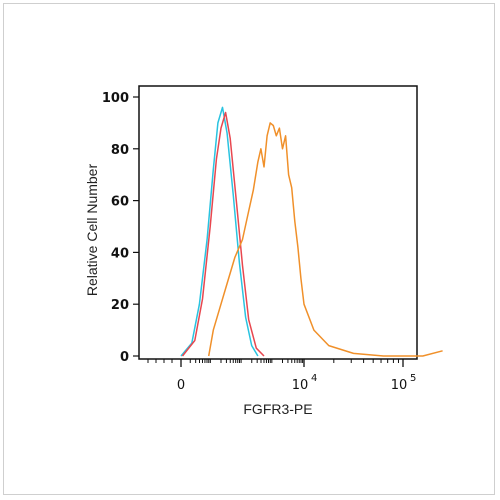 Image resolution: width=500 pixels, height=500 pixels. I want to click on y-axis-title: Relative Cell Number, so click(92, 230).